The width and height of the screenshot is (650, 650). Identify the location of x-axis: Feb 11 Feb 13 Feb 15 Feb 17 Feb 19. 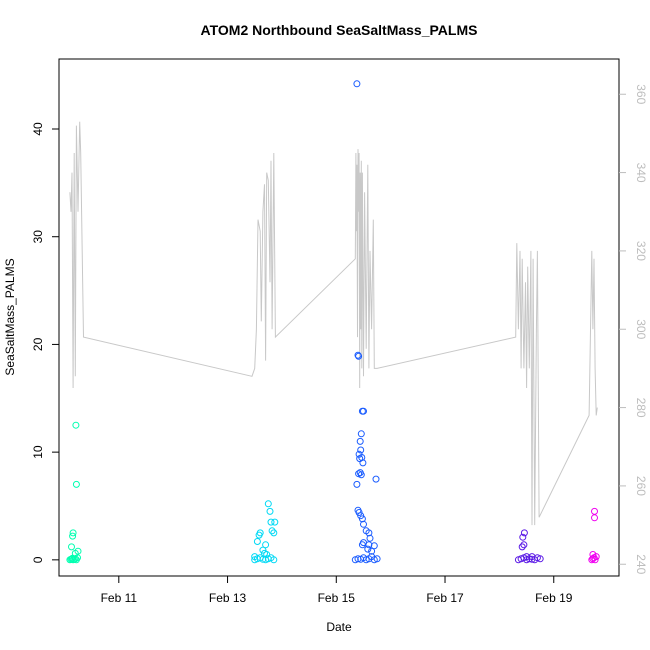
(337, 590).